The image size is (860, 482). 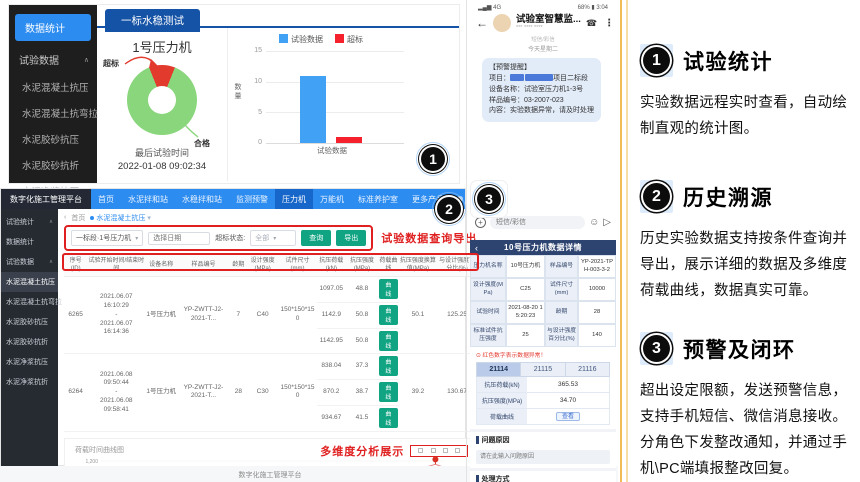 I want to click on attach-plus-icon: +, so click(x=480, y=222).